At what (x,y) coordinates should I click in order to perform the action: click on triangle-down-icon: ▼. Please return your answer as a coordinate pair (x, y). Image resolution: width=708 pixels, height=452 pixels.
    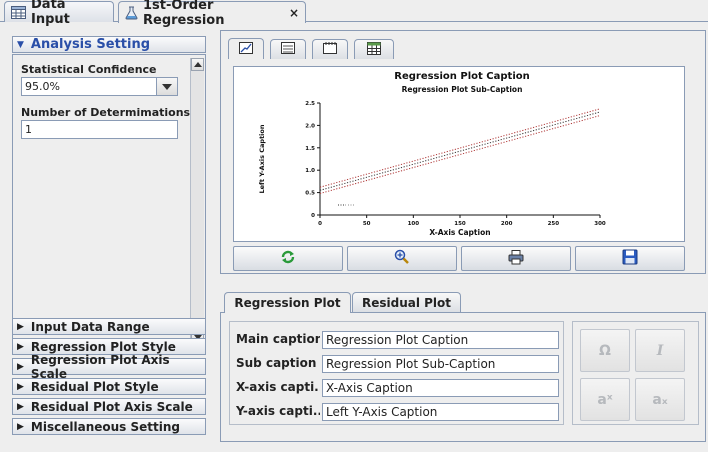
    Looking at the image, I should click on (20, 44).